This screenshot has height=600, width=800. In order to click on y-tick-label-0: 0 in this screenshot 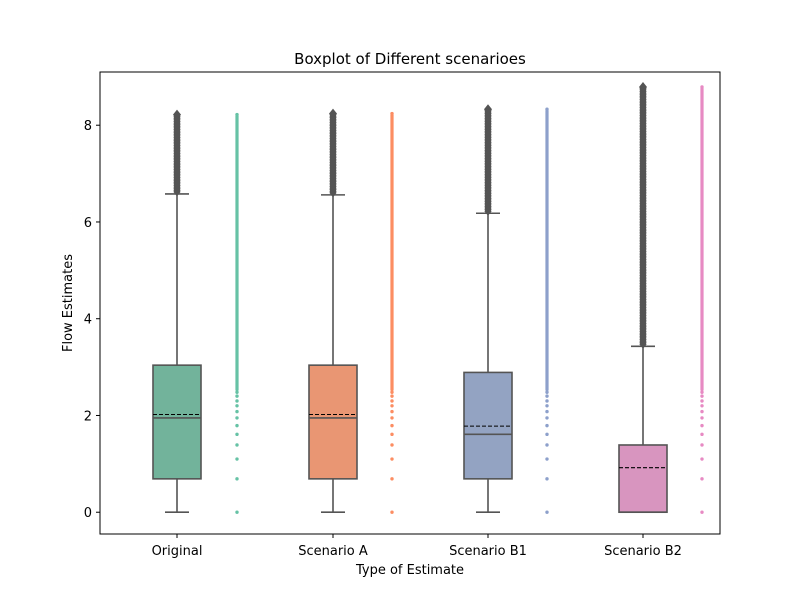, I will do `click(88, 513)`.